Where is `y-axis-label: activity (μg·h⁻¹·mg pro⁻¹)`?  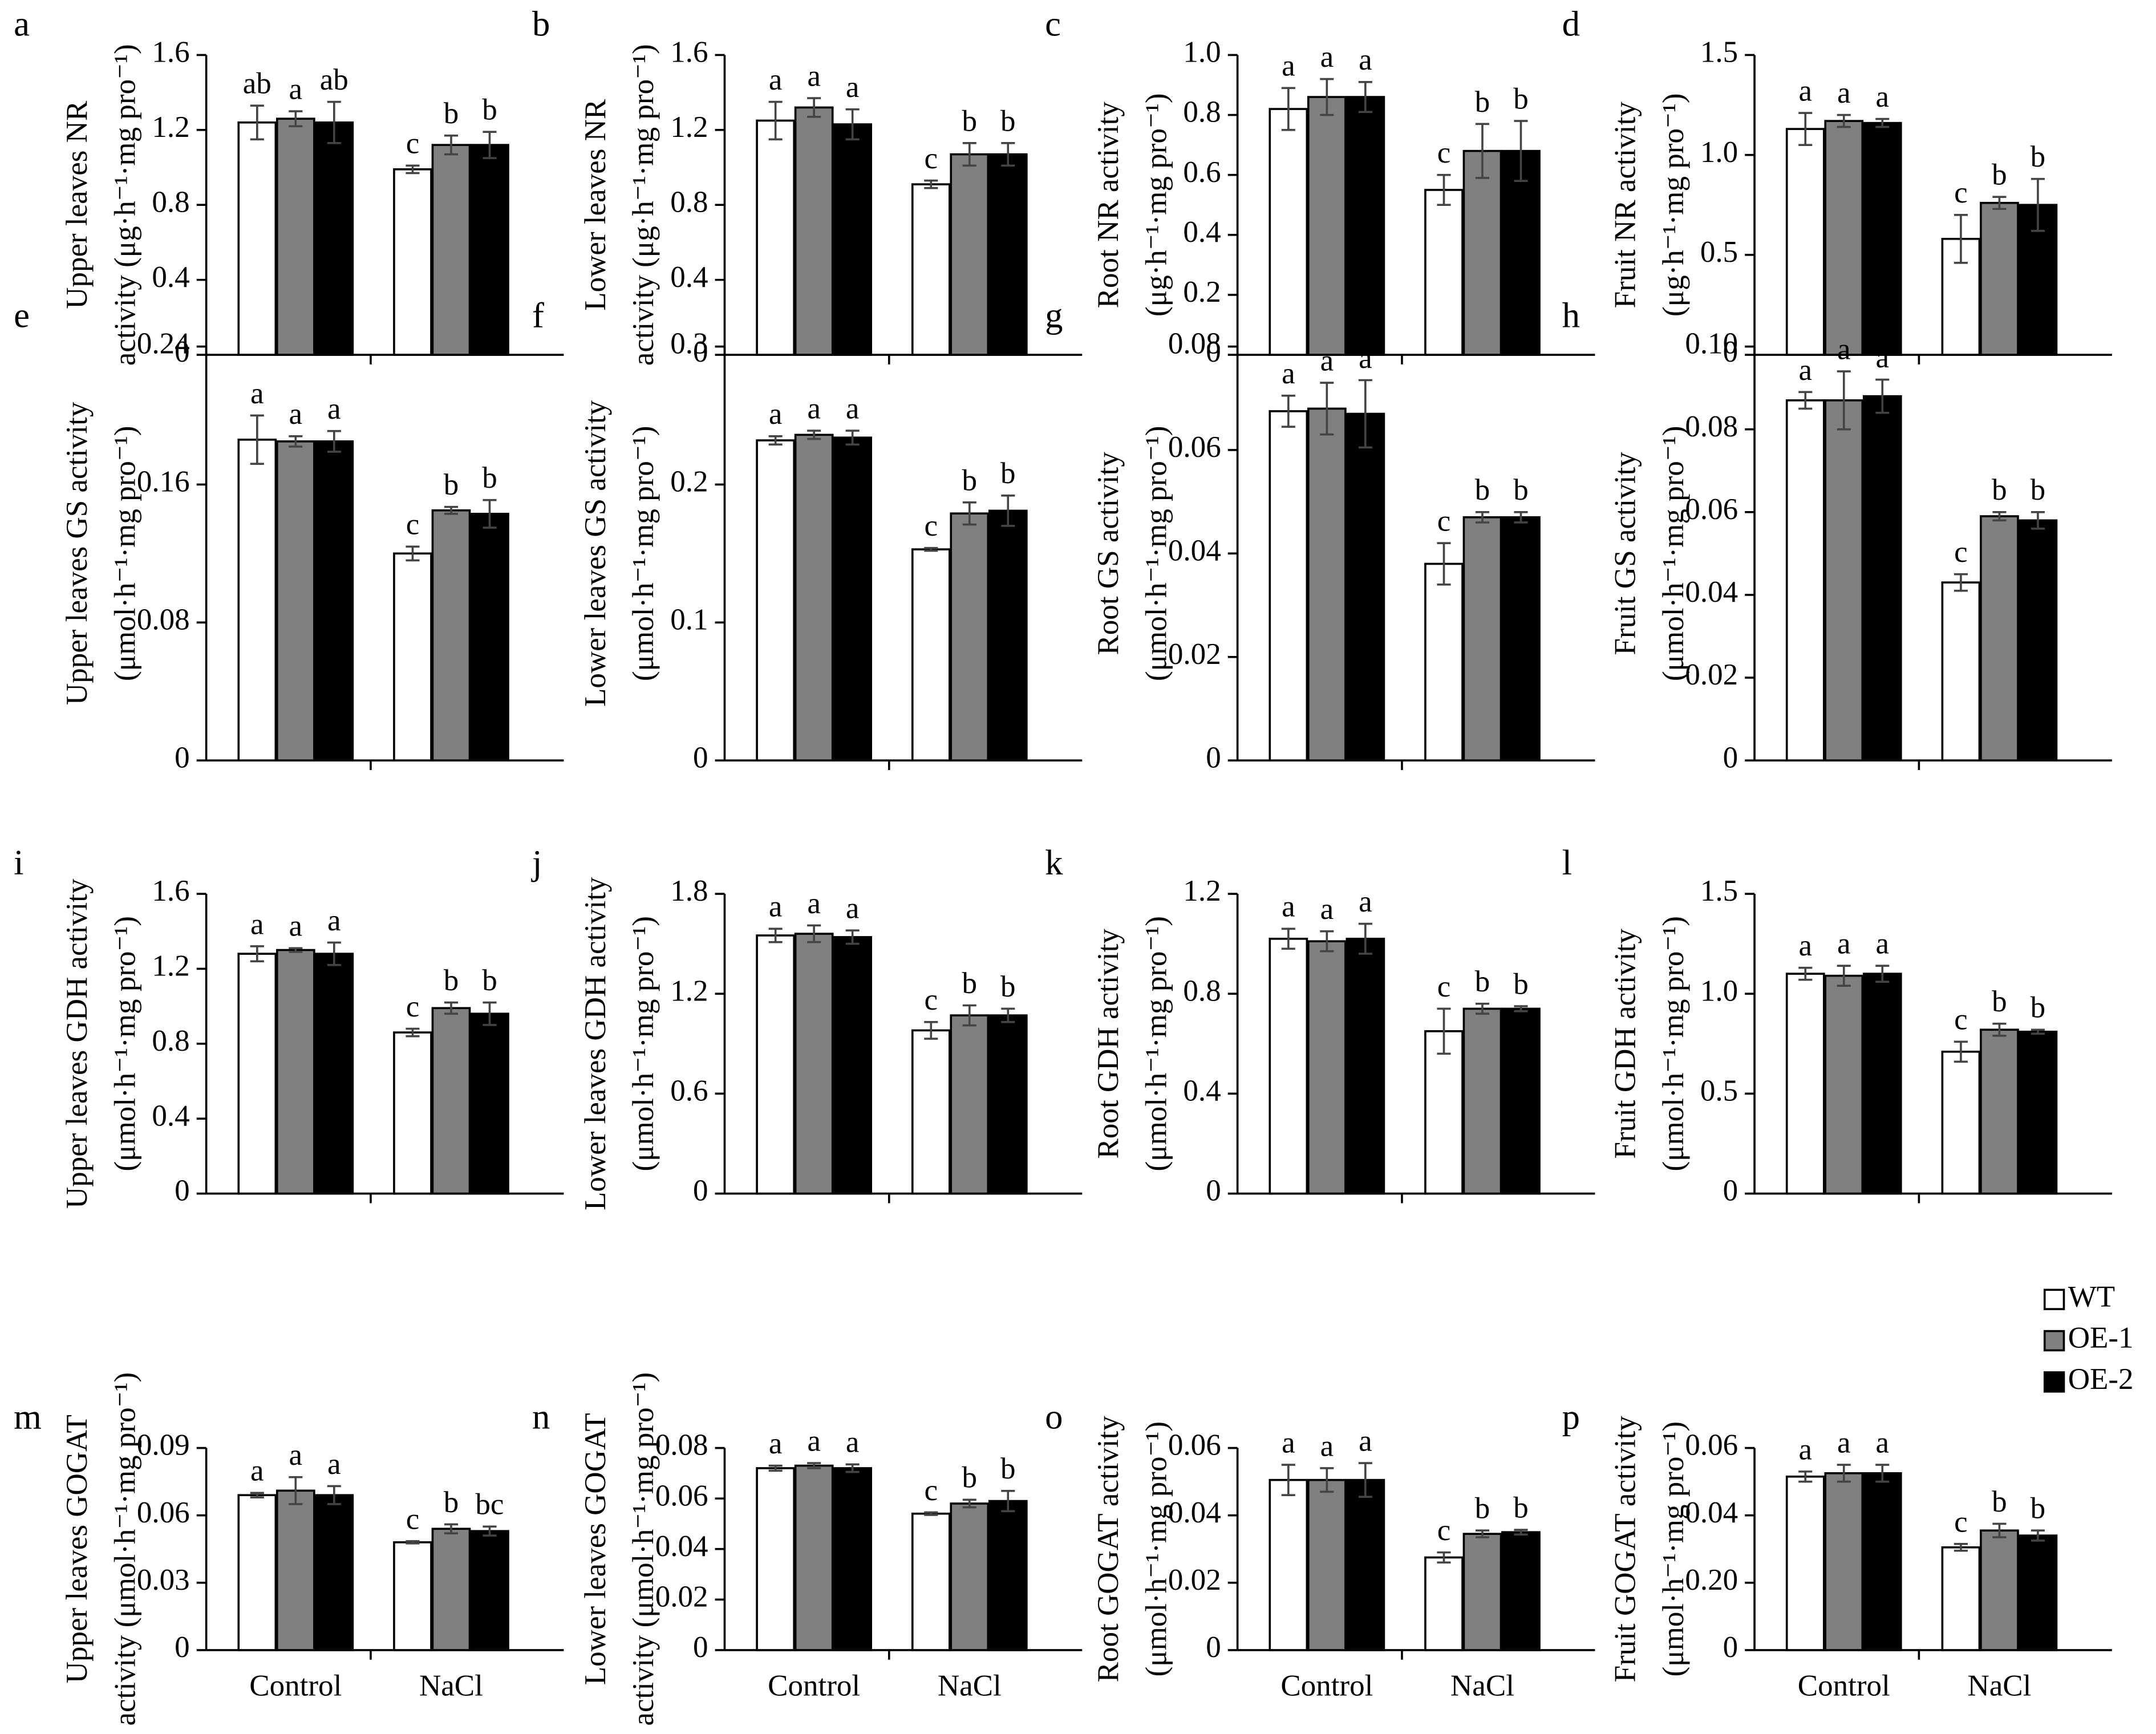
y-axis-label: activity (μg·h⁻¹·mg pro⁻¹) is located at coordinates (644, 205).